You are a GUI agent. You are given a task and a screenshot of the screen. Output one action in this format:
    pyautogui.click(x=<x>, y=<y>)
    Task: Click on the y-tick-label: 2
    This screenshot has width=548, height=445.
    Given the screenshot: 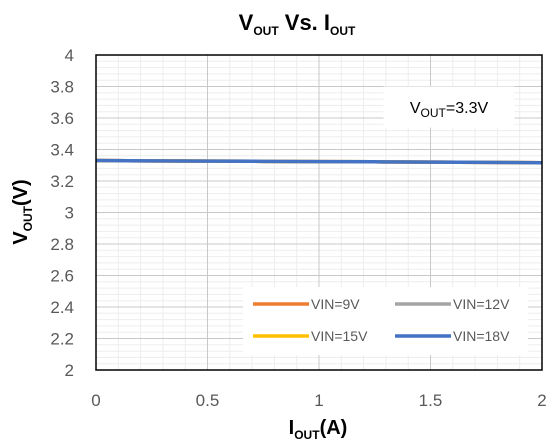 What is the action you would take?
    pyautogui.click(x=69, y=370)
    